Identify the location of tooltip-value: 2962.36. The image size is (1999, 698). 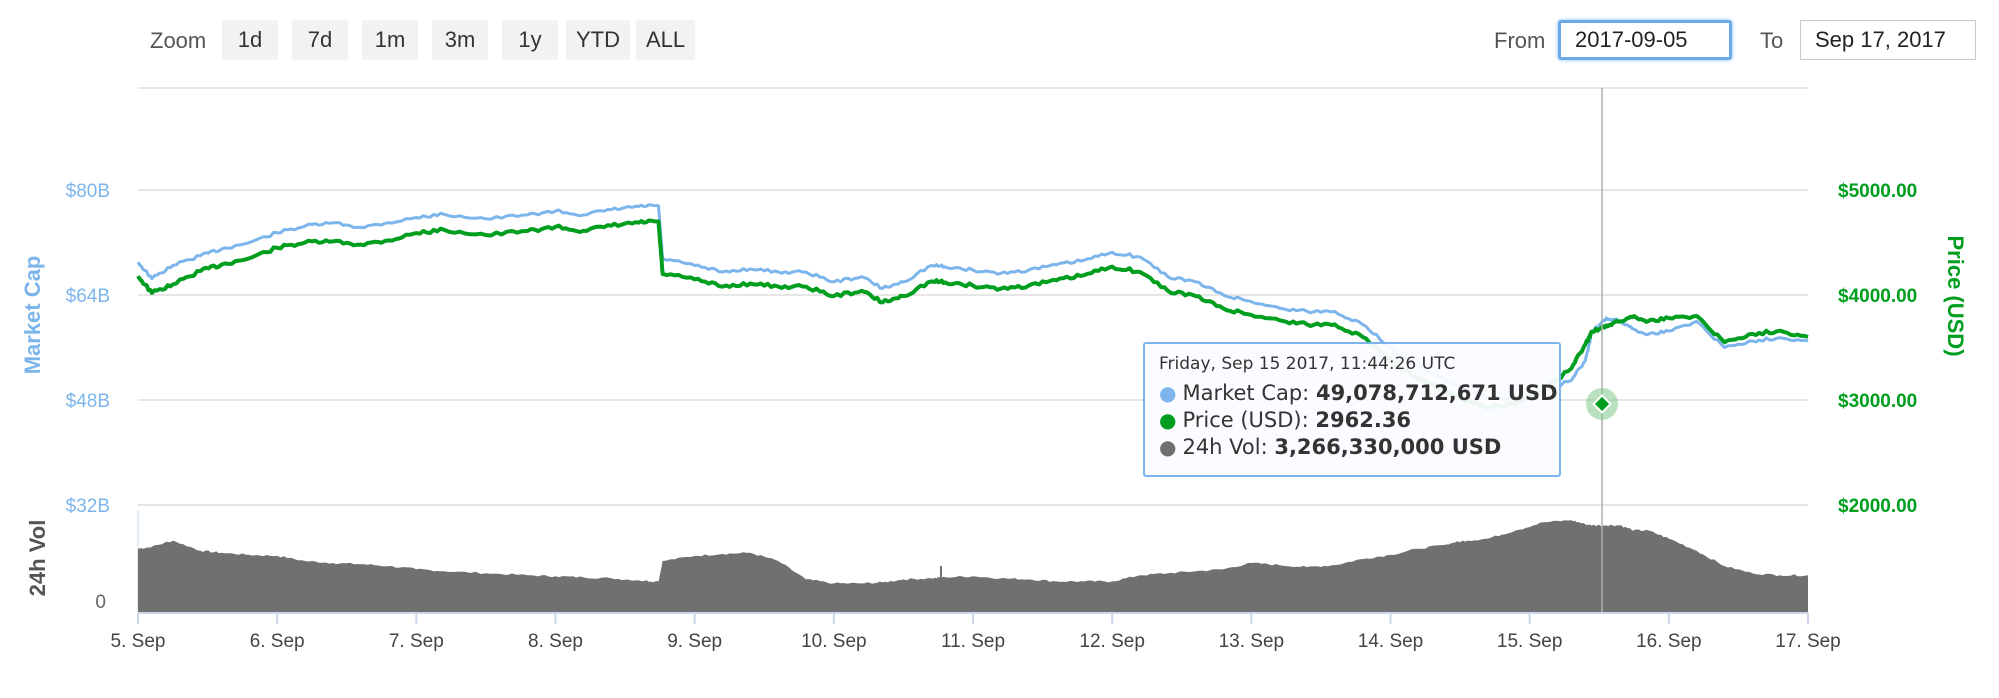
(1363, 420).